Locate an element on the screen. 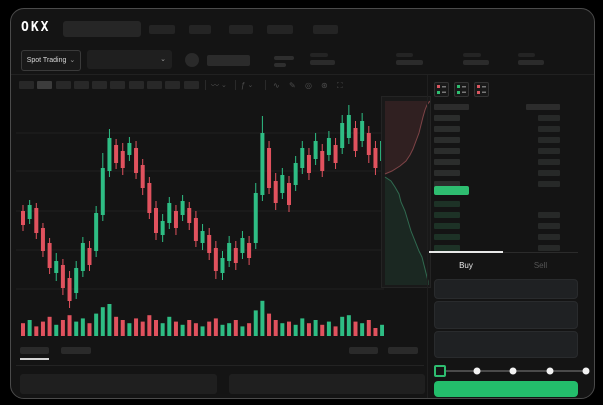 This screenshot has width=603, height=405. depth-chart is located at coordinates (407, 192).